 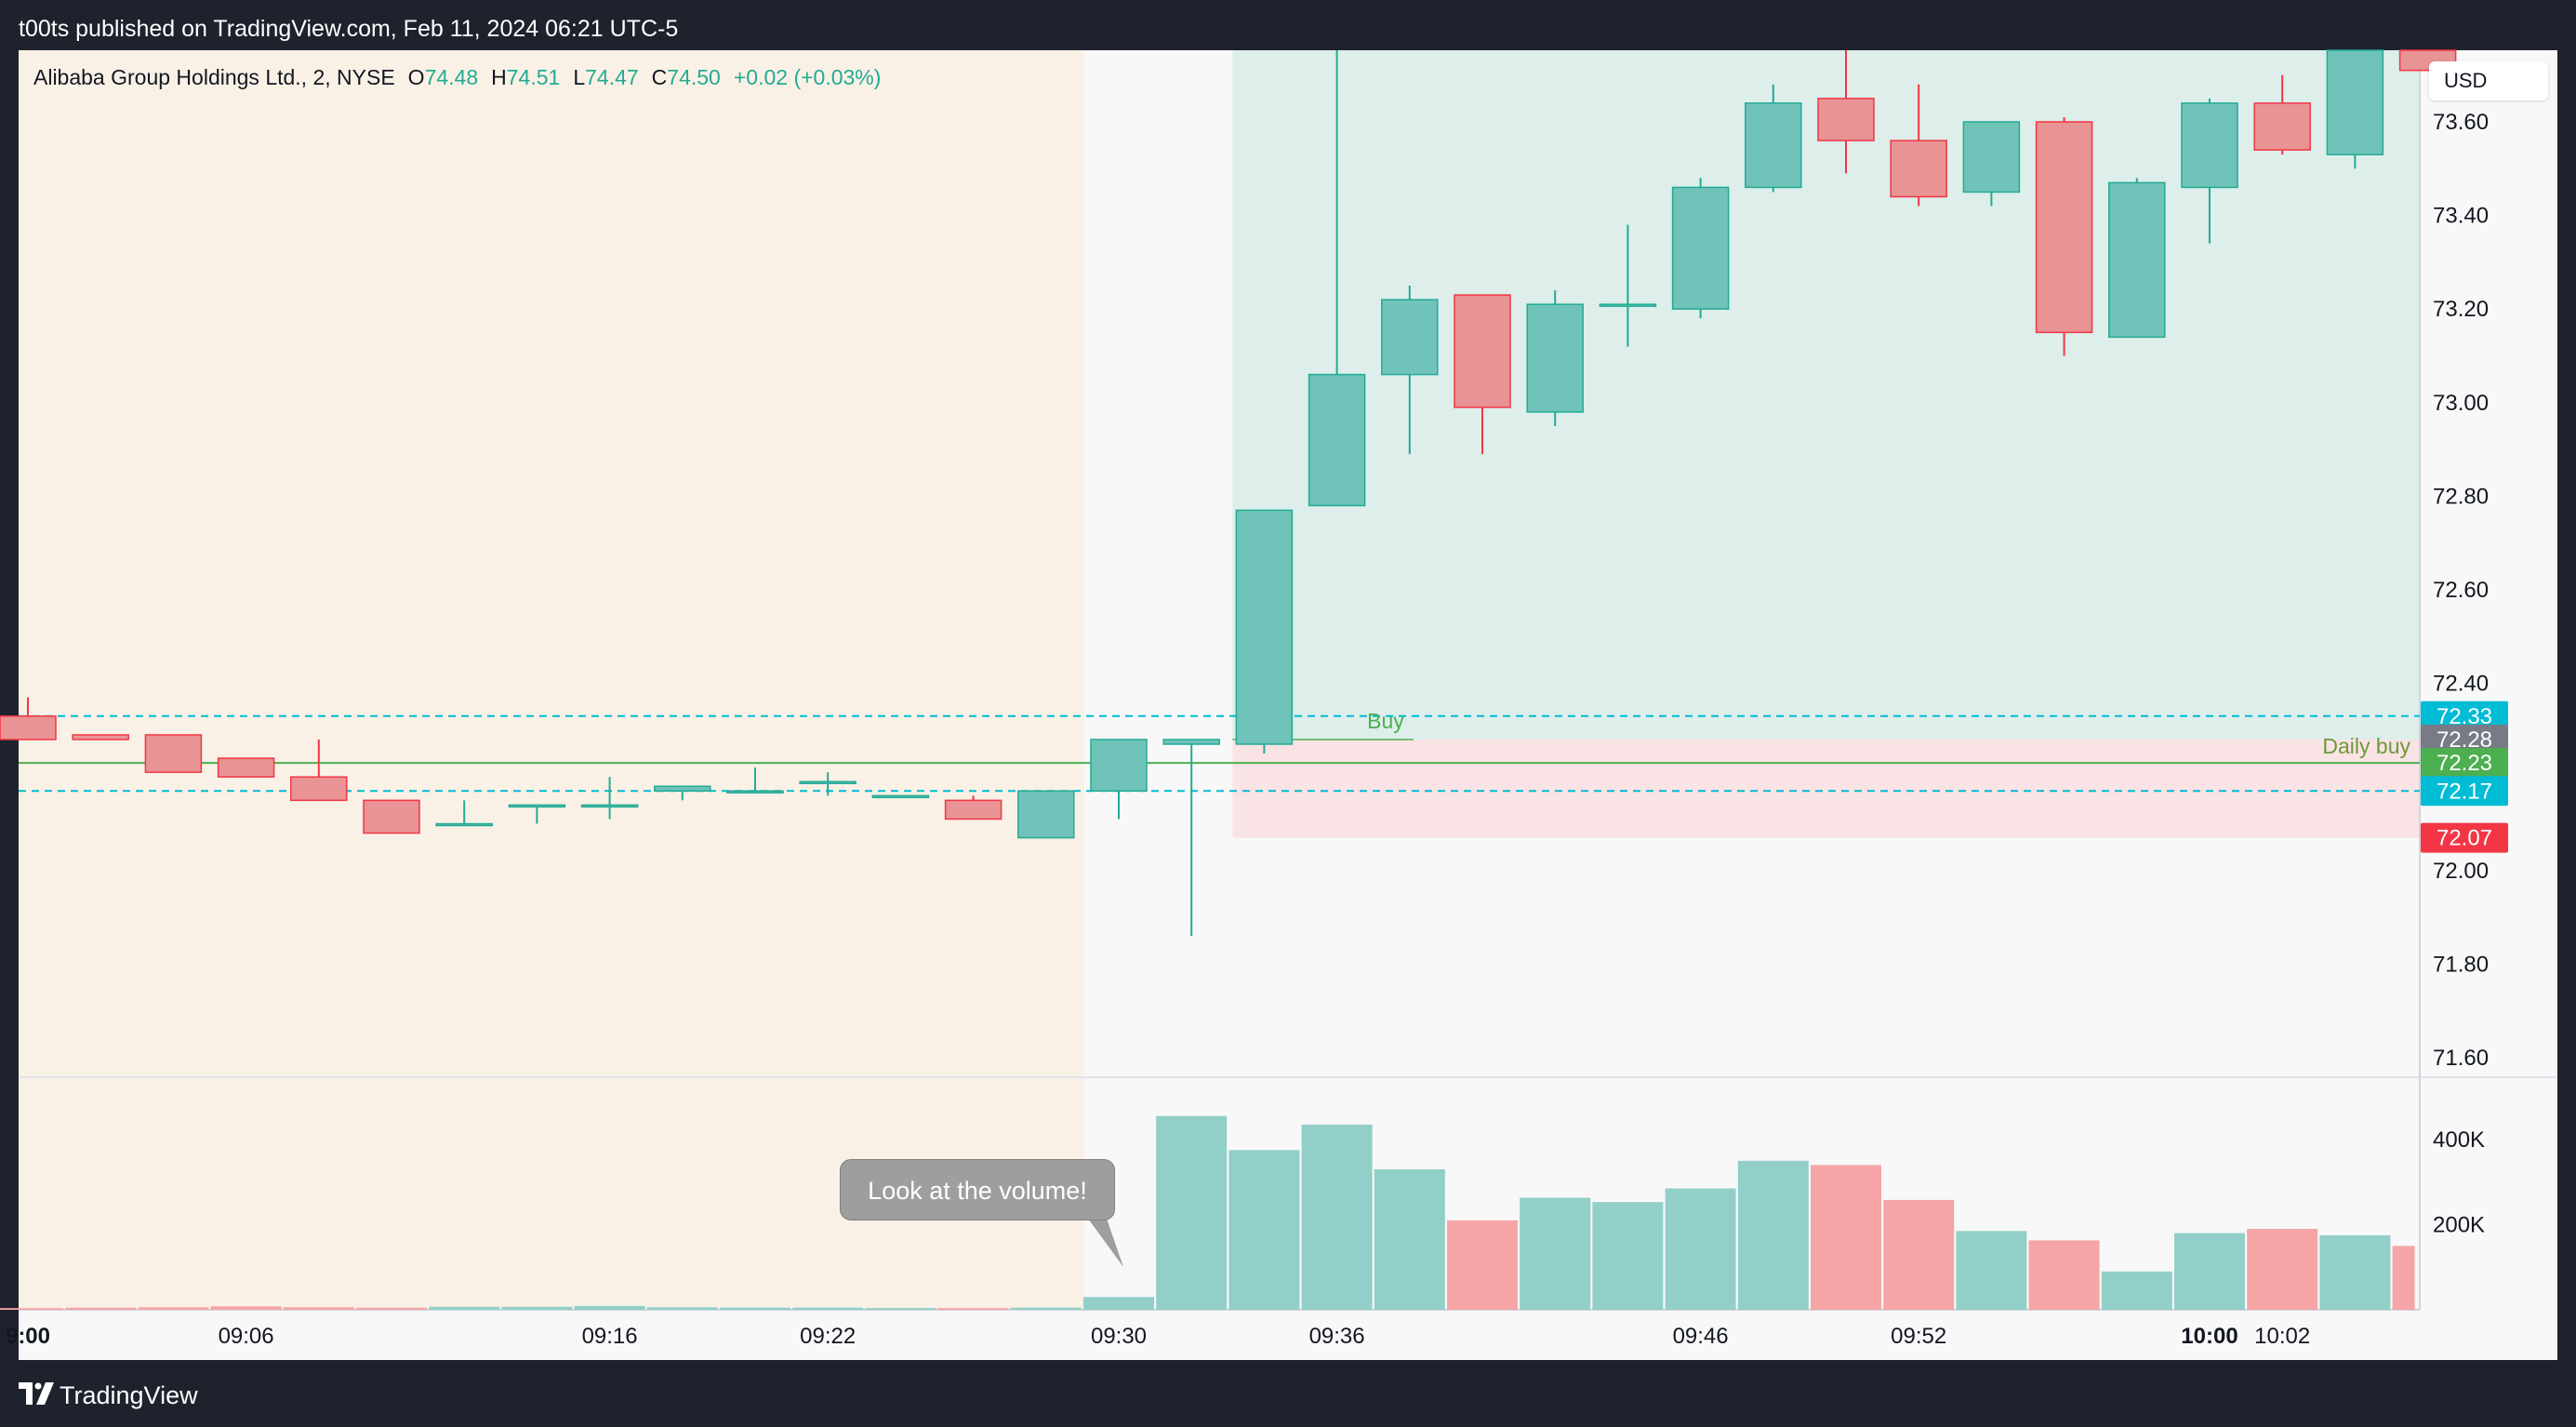 I want to click on axis-corner, so click(x=2489, y=1335).